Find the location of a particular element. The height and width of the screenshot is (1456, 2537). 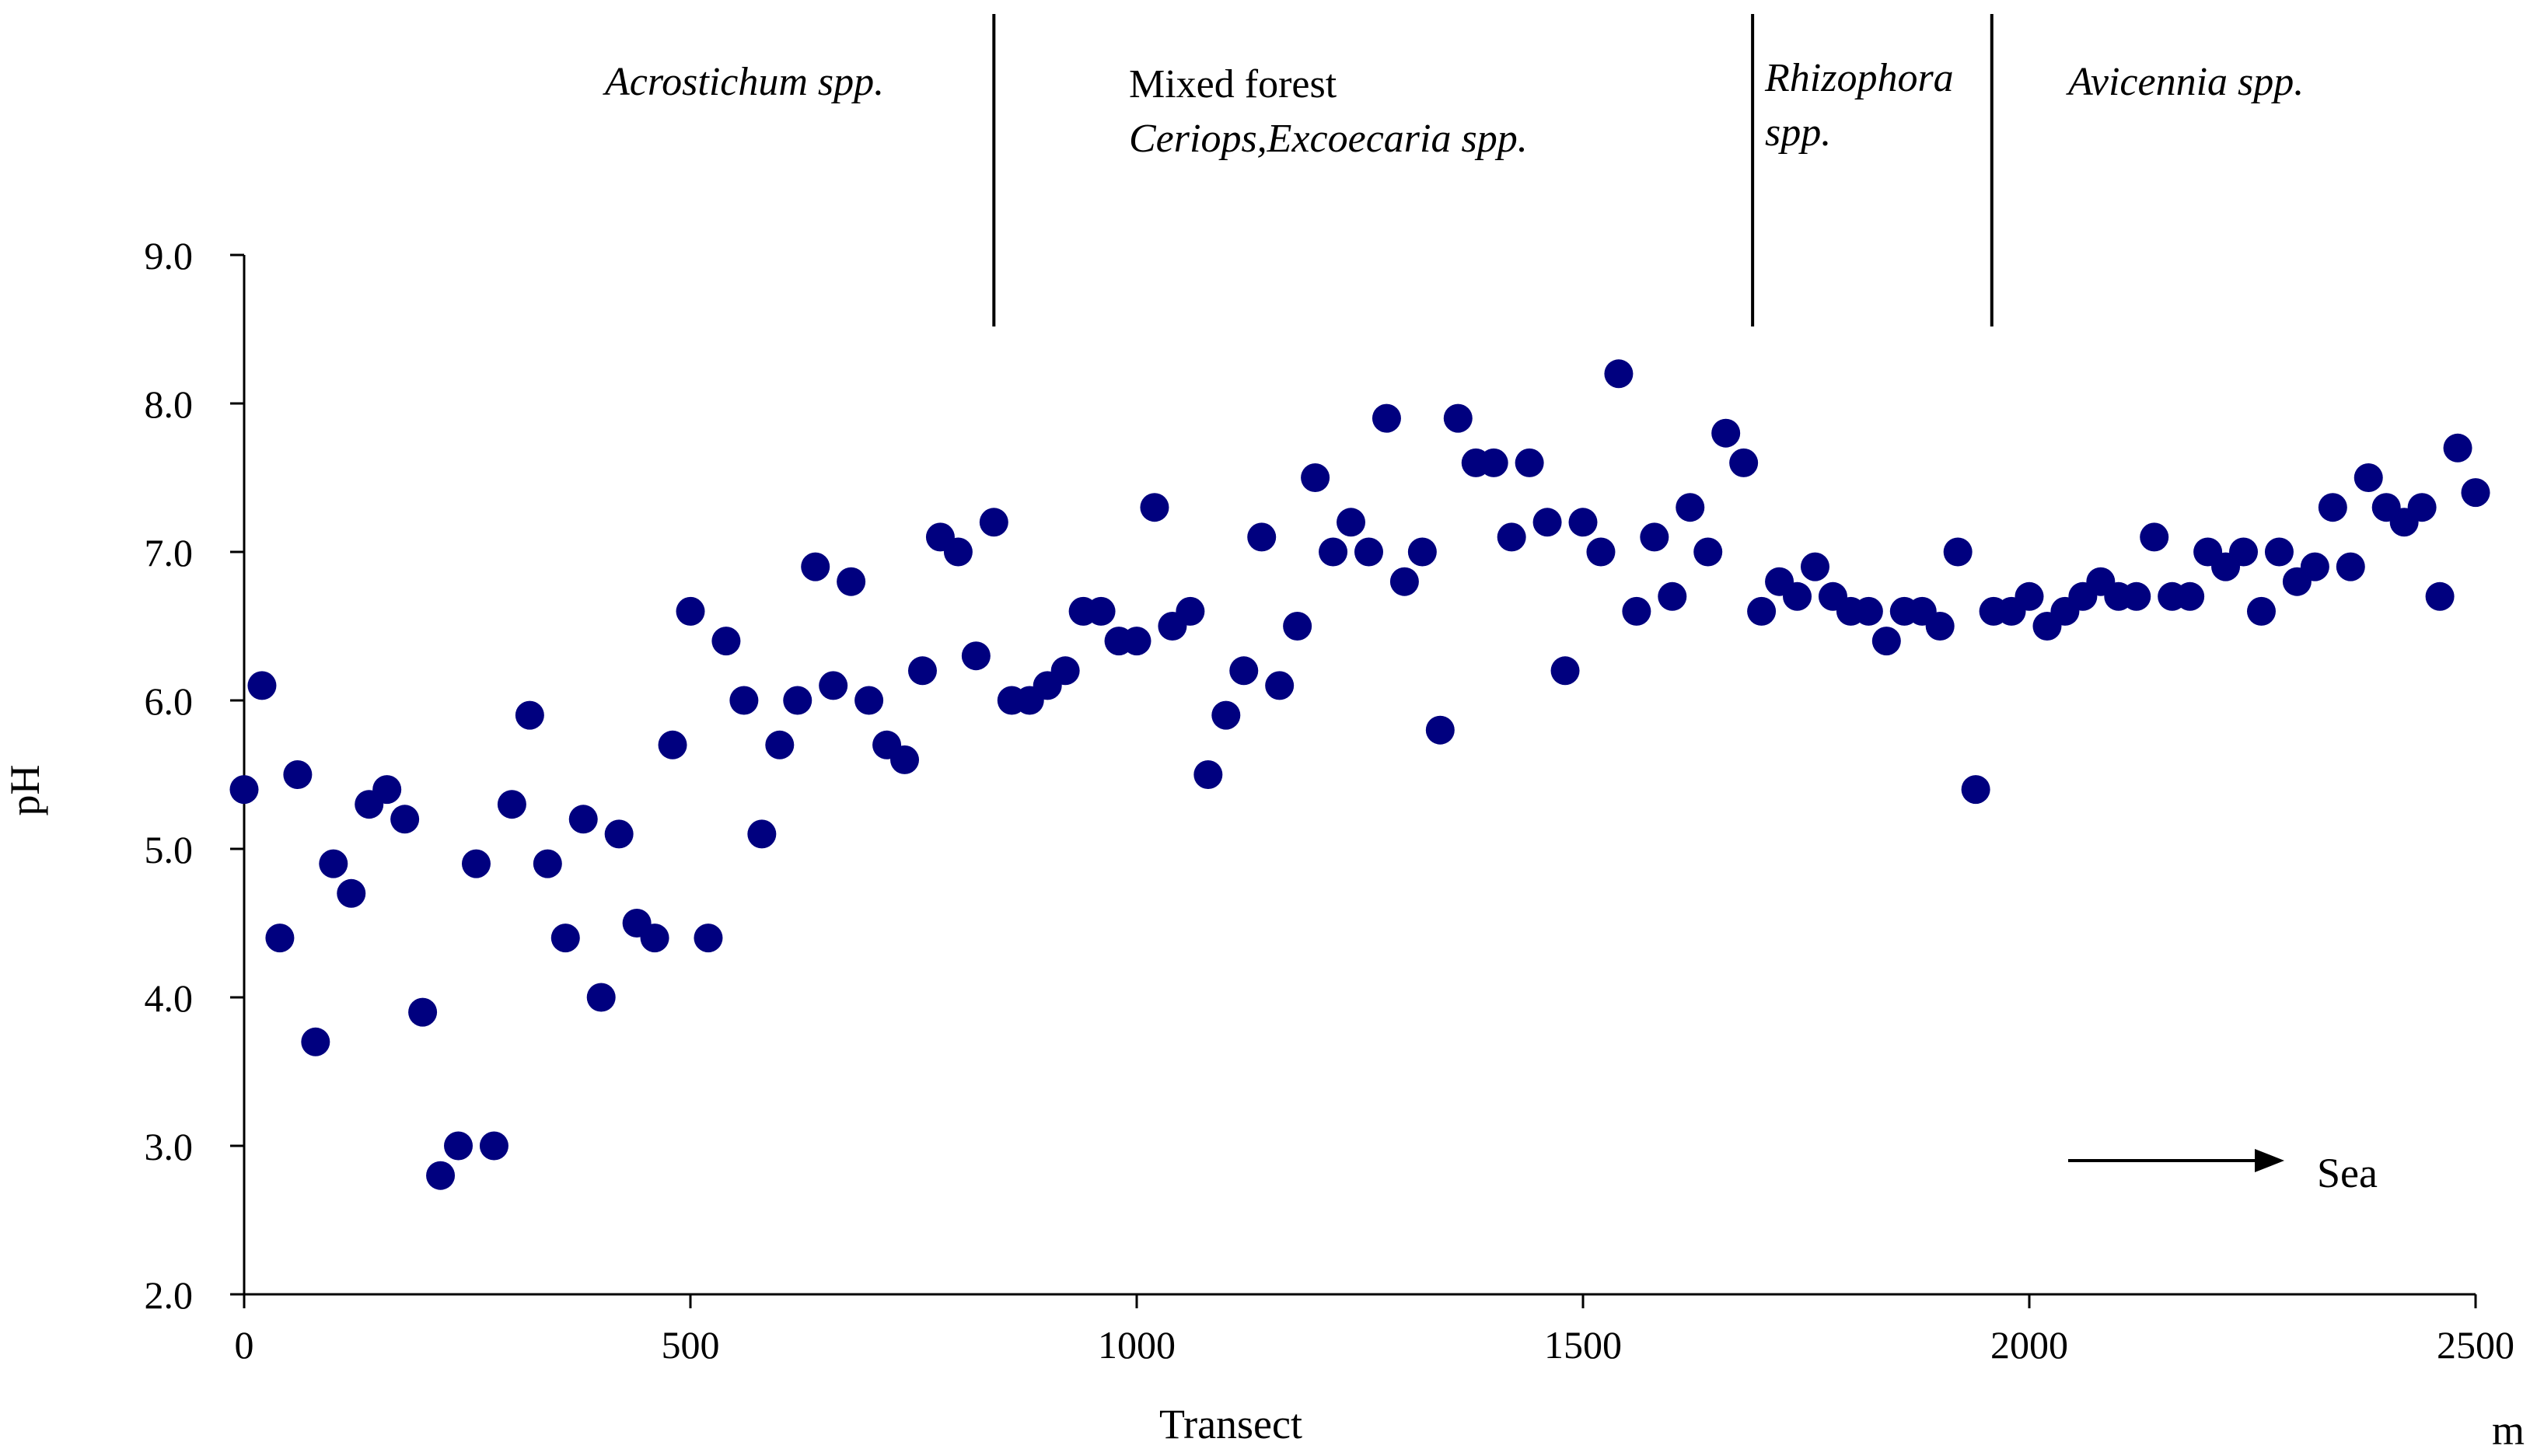

sea-label: Sea is located at coordinates (2347, 1173).